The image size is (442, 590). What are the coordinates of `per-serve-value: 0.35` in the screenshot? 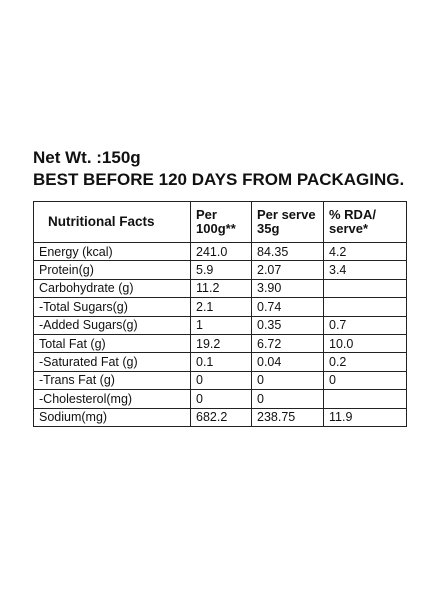 It's located at (287, 325).